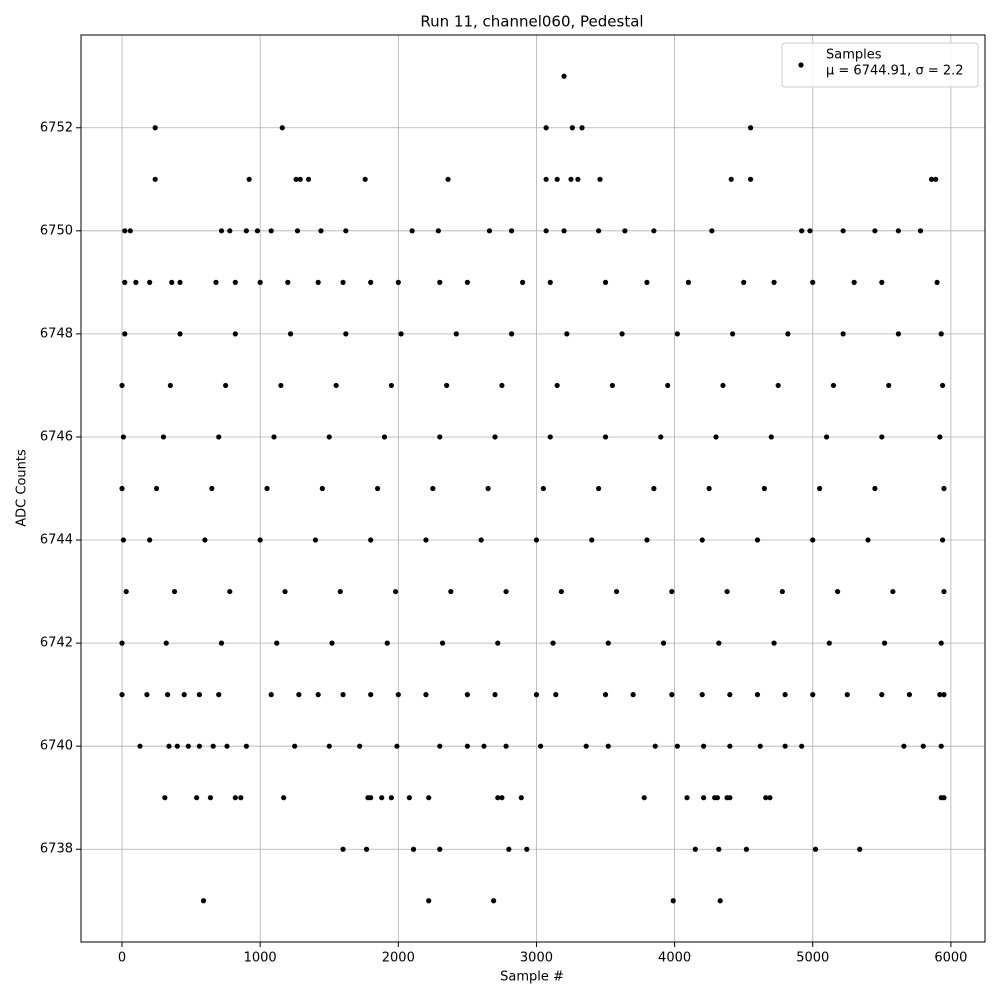 The height and width of the screenshot is (1000, 1000). Describe the element at coordinates (122, 958) in the screenshot. I see `x-tick-label: 0` at that location.